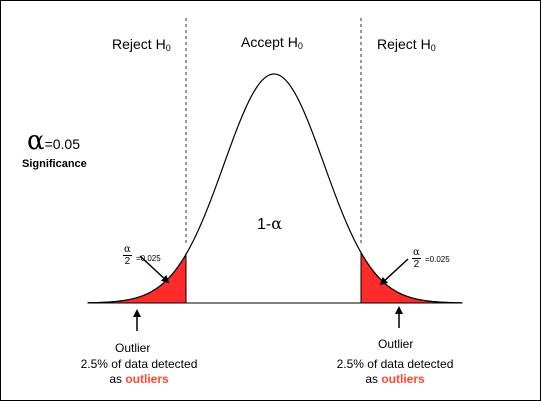 This screenshot has width=541, height=401. Describe the element at coordinates (396, 344) in the screenshot. I see `right-outlier-title: Outlier` at that location.